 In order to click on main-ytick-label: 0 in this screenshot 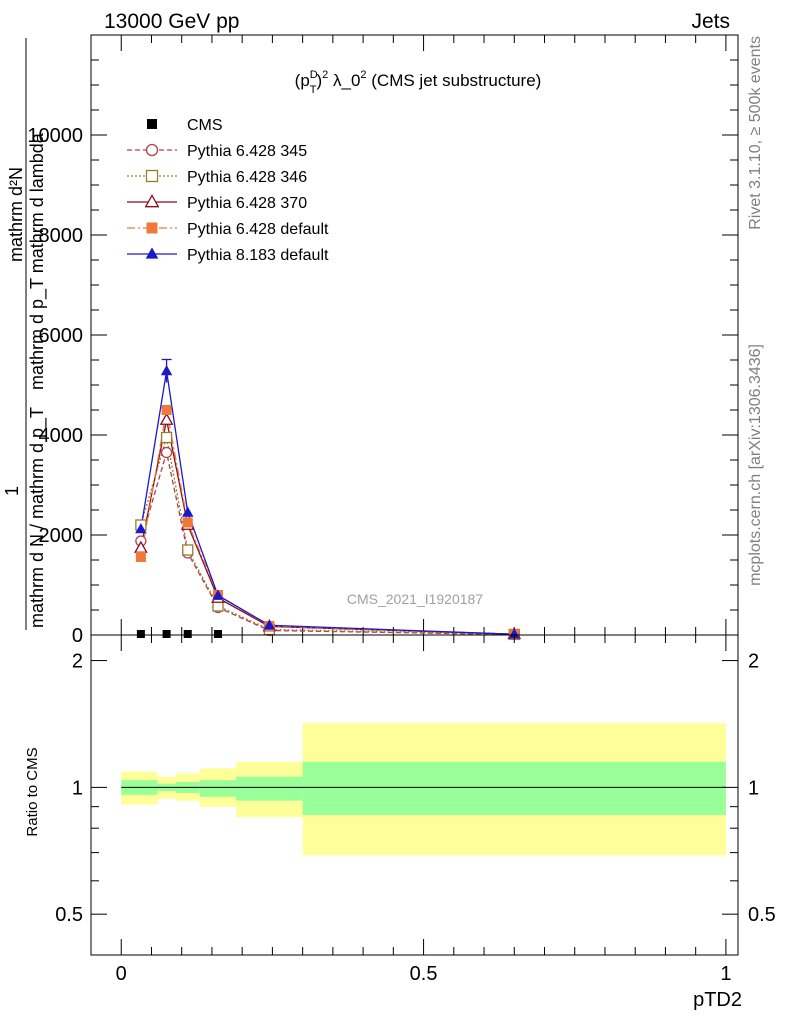, I will do `click(77, 636)`.